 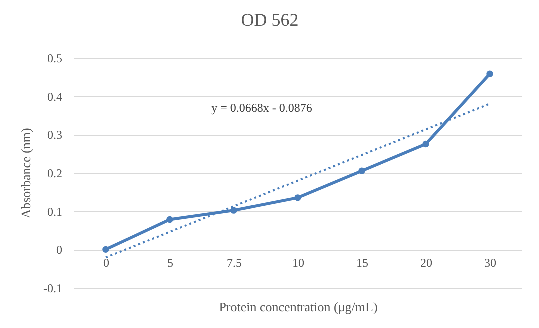 What do you see at coordinates (26, 173) in the screenshot?
I see `y-axis-title: Absorbance (nm)` at bounding box center [26, 173].